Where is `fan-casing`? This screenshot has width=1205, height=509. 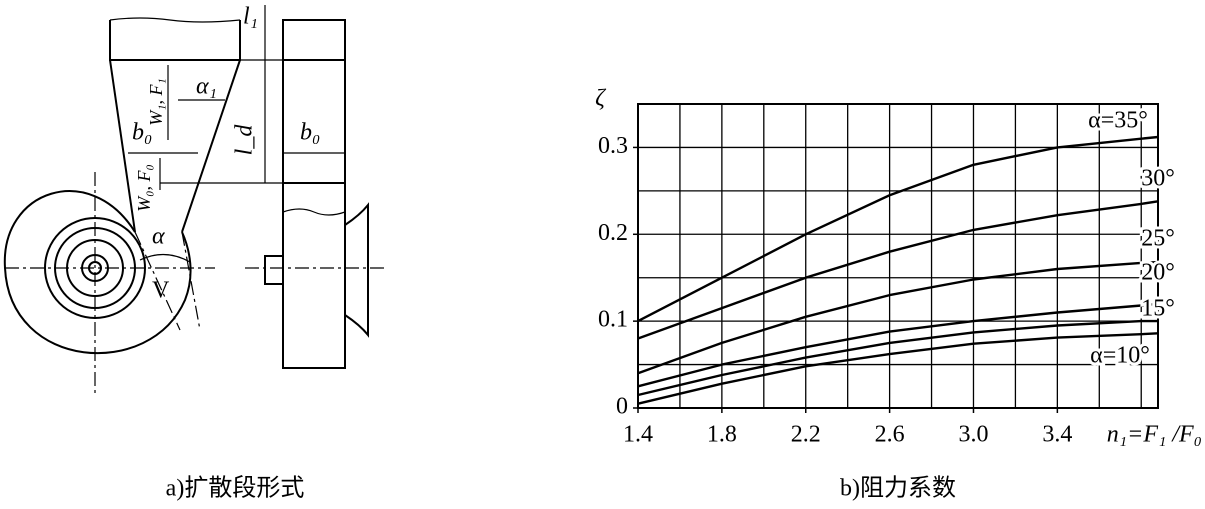 fan-casing is located at coordinates (97, 272).